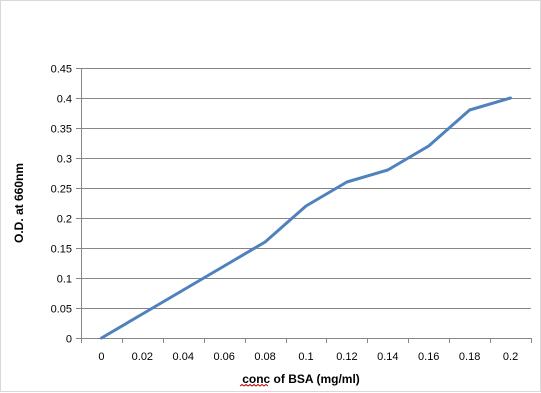 This screenshot has height=393, width=541. Describe the element at coordinates (61, 205) in the screenshot. I see `y-tick-labels: 0 0.05 0.1 0.15 0.2 0.25 0.3 0.35 0.4 0.45` at that location.